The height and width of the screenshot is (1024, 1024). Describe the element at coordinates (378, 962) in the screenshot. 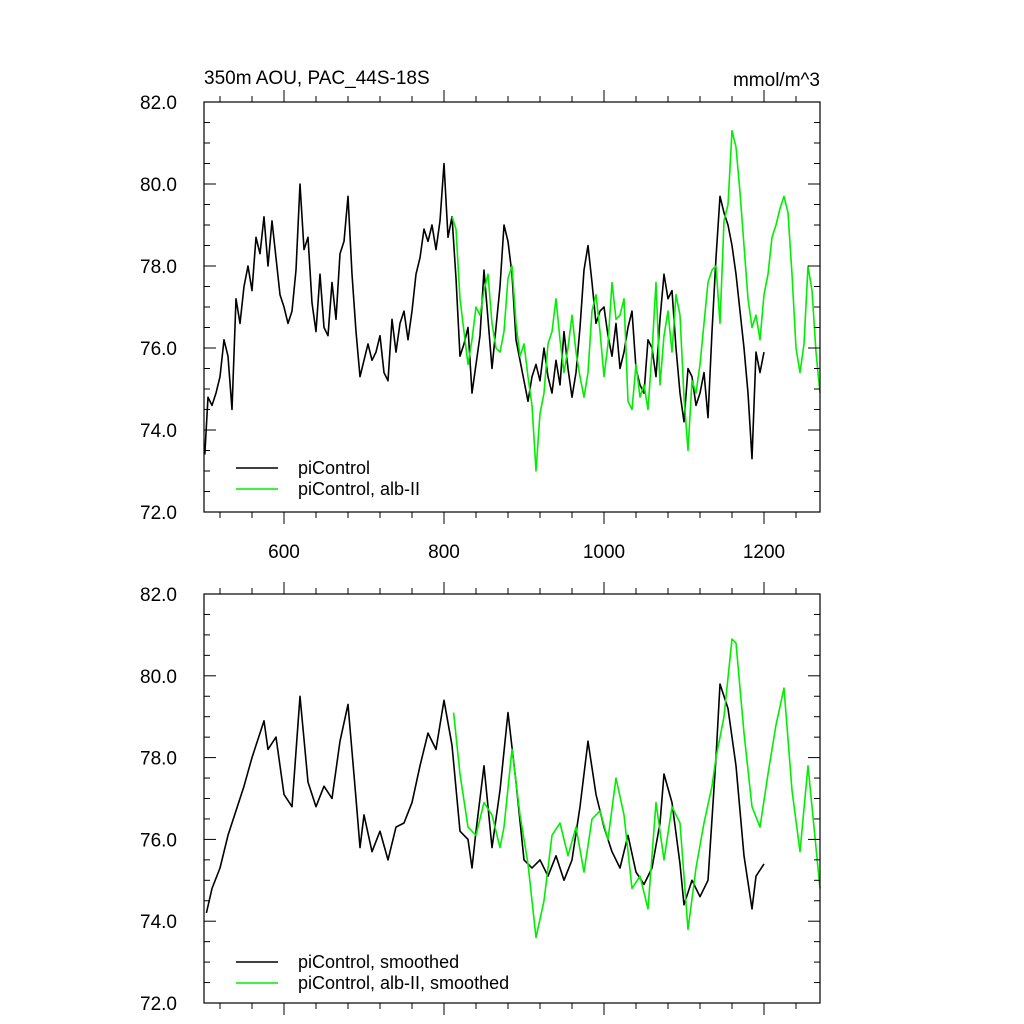

I see `panel-1-legend-label-0: piControl, smoothed` at that location.